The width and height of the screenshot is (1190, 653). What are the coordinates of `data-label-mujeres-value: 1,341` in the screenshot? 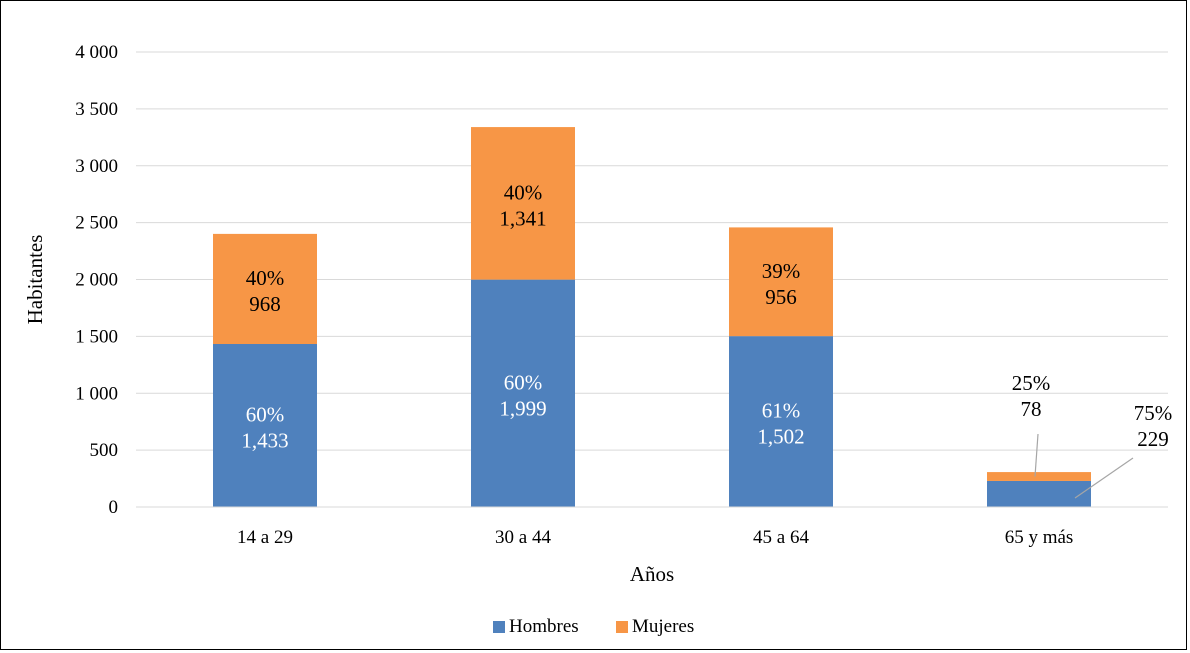 It's located at (522, 218).